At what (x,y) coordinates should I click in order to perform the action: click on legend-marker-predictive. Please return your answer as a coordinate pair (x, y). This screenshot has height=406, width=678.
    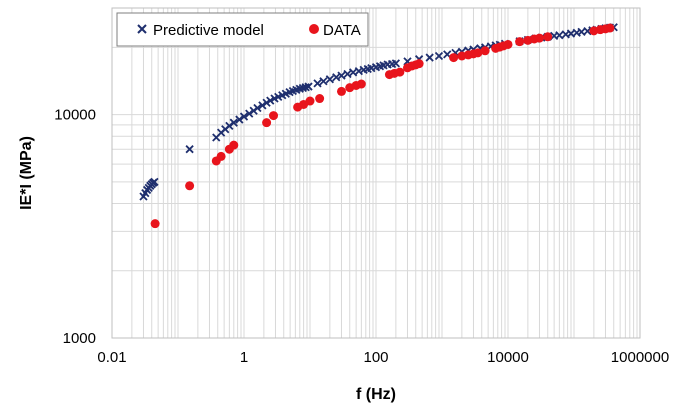
    Looking at the image, I should click on (142, 29).